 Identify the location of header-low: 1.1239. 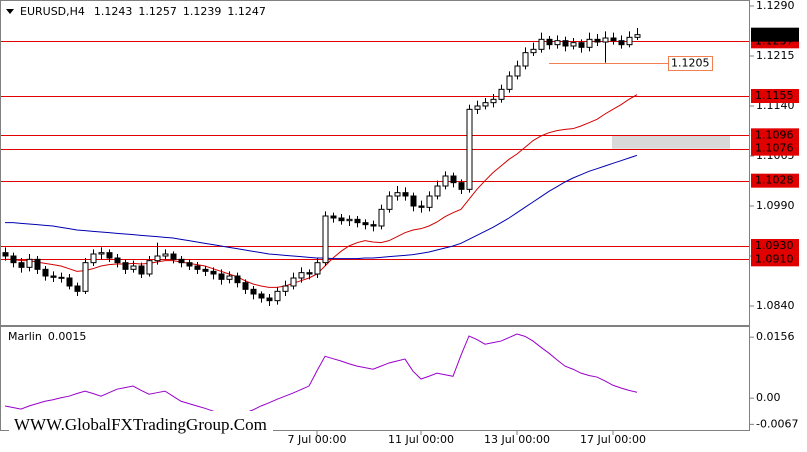
(202, 11).